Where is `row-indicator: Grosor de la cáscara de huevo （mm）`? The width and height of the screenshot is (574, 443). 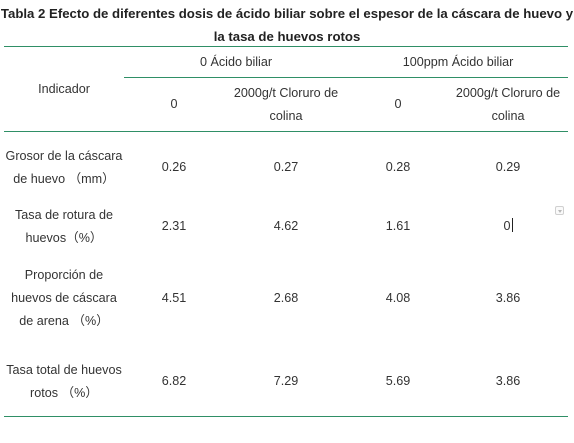
row-indicator: Grosor de la cáscara de huevo （mm） is located at coordinates (64, 167).